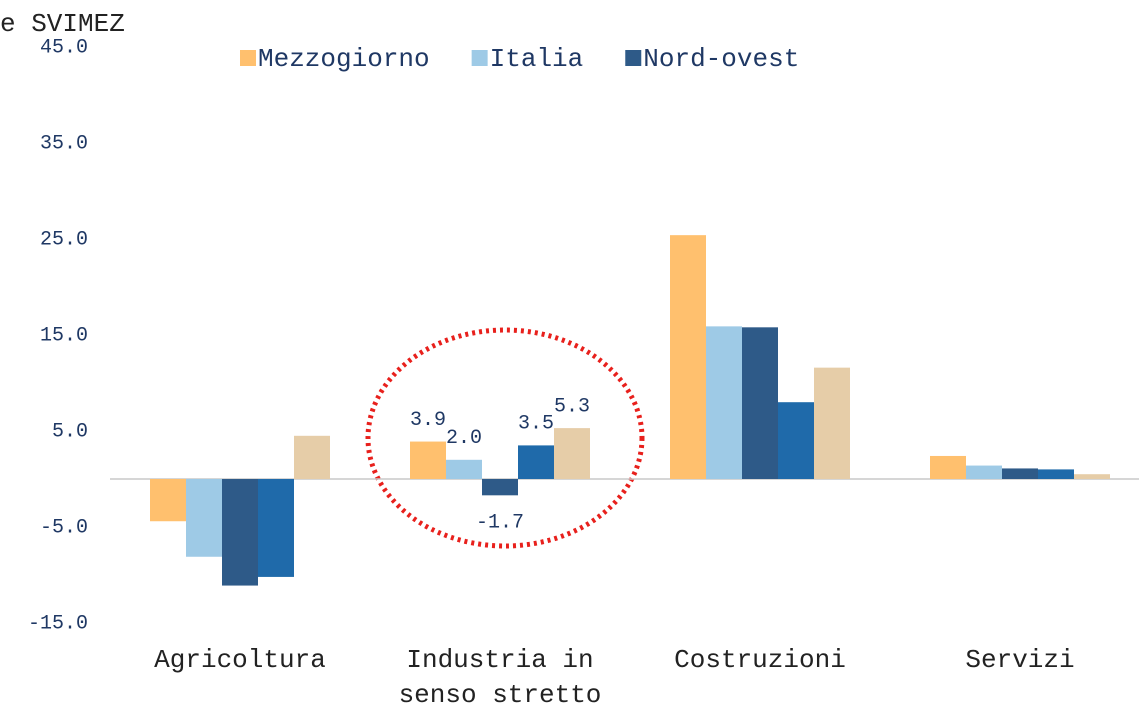 This screenshot has height=705, width=1139. I want to click on y-tick-label: 5.0, so click(70, 431).